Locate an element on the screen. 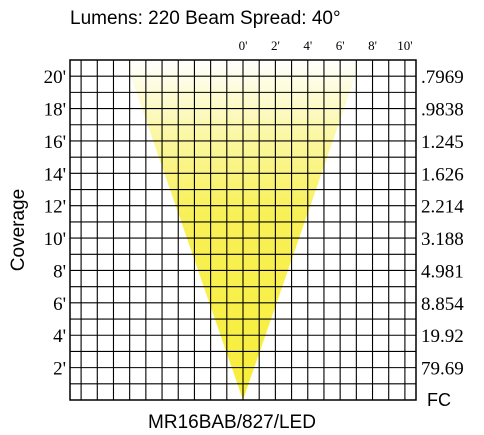 This screenshot has width=484, height=435. top-tick-label: 4' is located at coordinates (307, 45).